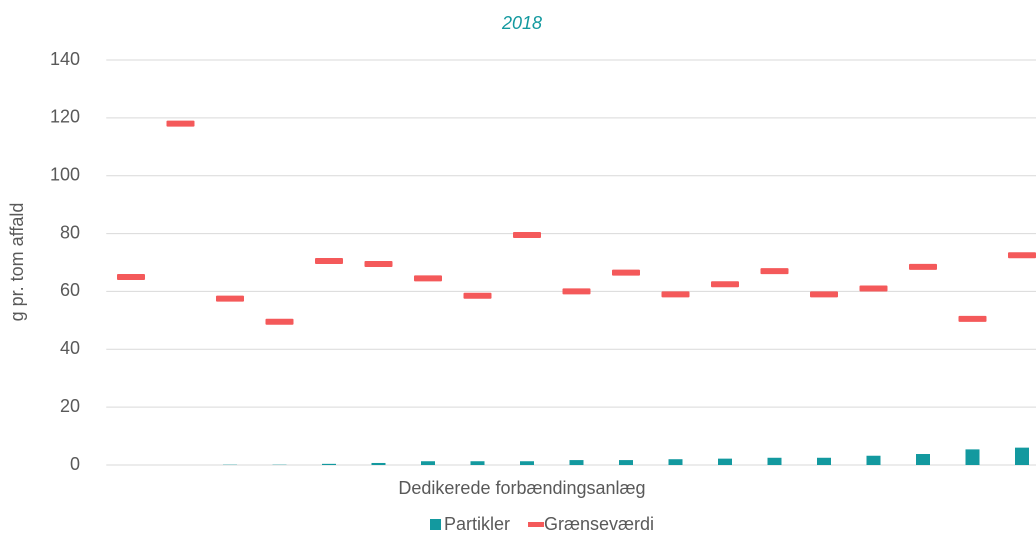  Describe the element at coordinates (75, 464) in the screenshot. I see `y-tick-label: 0` at that location.